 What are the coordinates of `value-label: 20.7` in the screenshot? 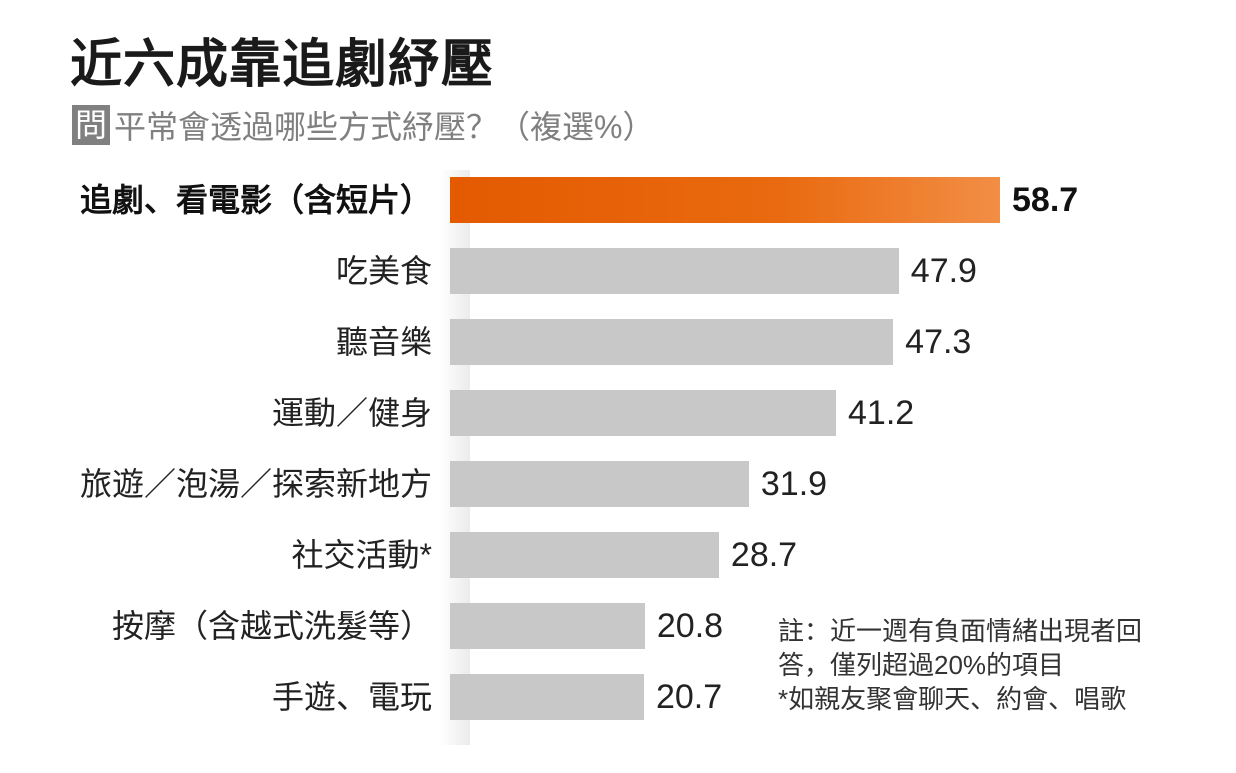 It's located at (689, 697).